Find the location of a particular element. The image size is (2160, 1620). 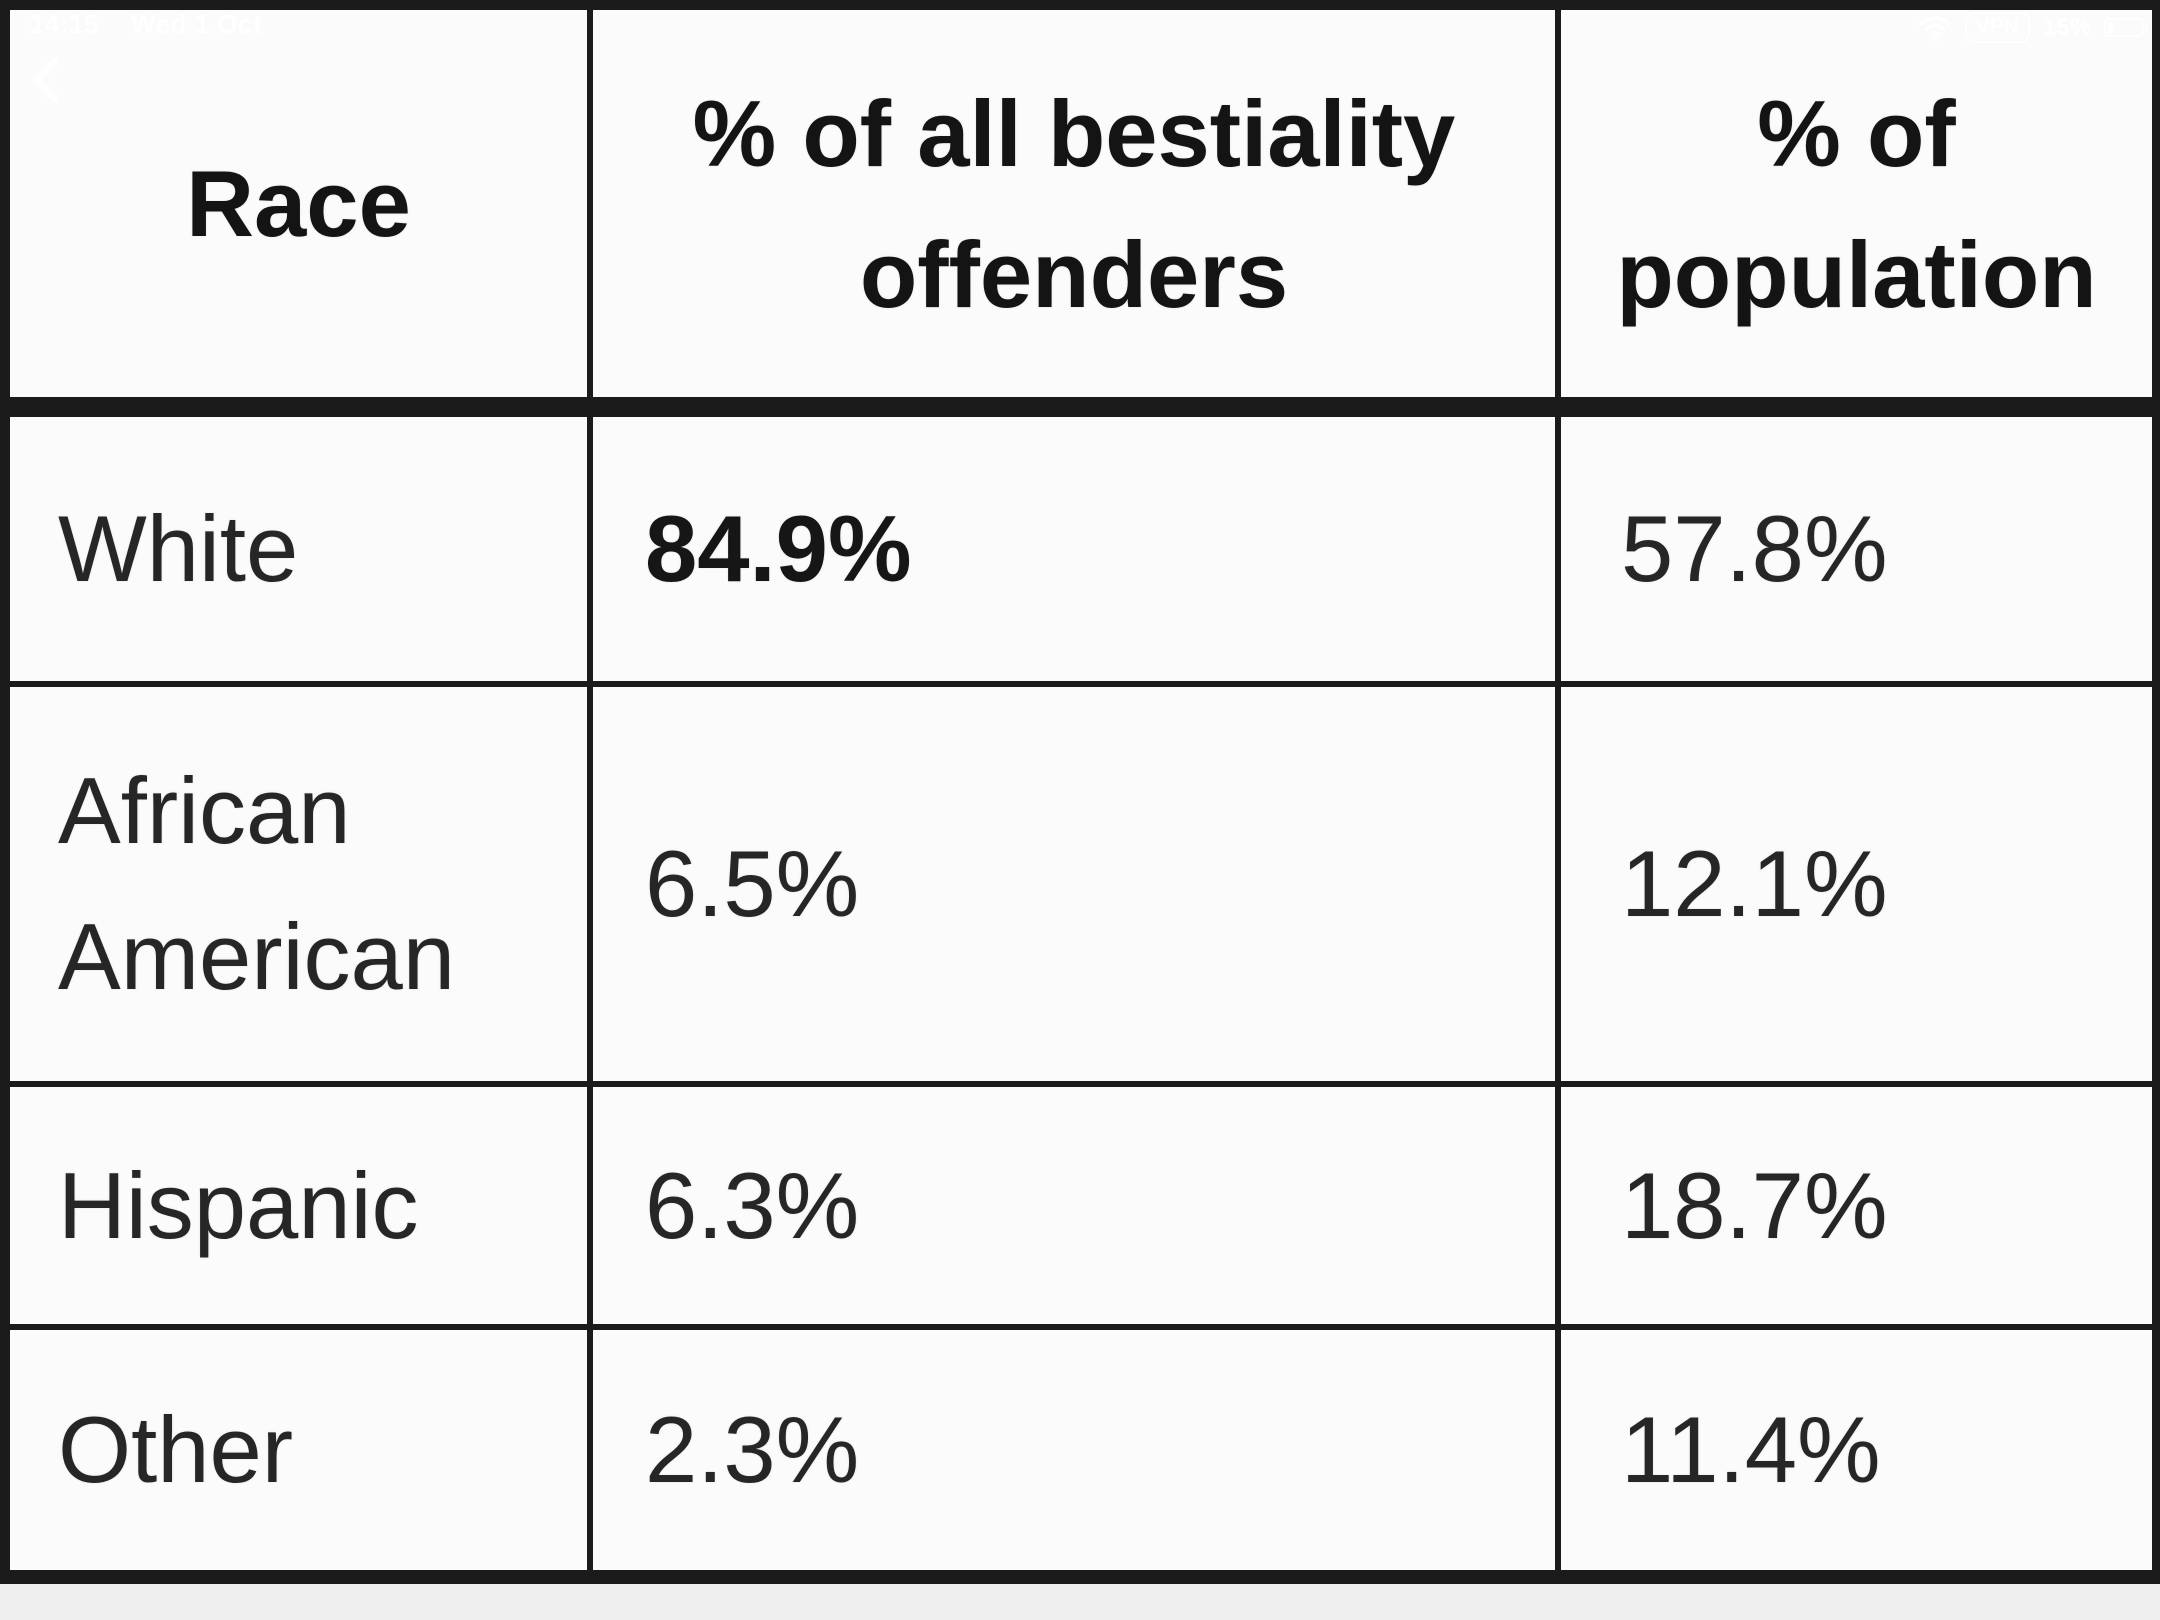

row-white-offenders-value: 84.9% is located at coordinates (1074, 549).